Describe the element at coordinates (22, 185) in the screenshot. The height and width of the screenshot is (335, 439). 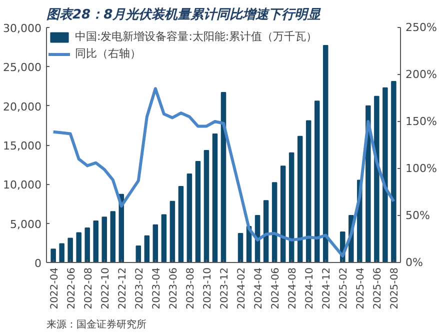
I see `y-tick-label: 10,000` at that location.